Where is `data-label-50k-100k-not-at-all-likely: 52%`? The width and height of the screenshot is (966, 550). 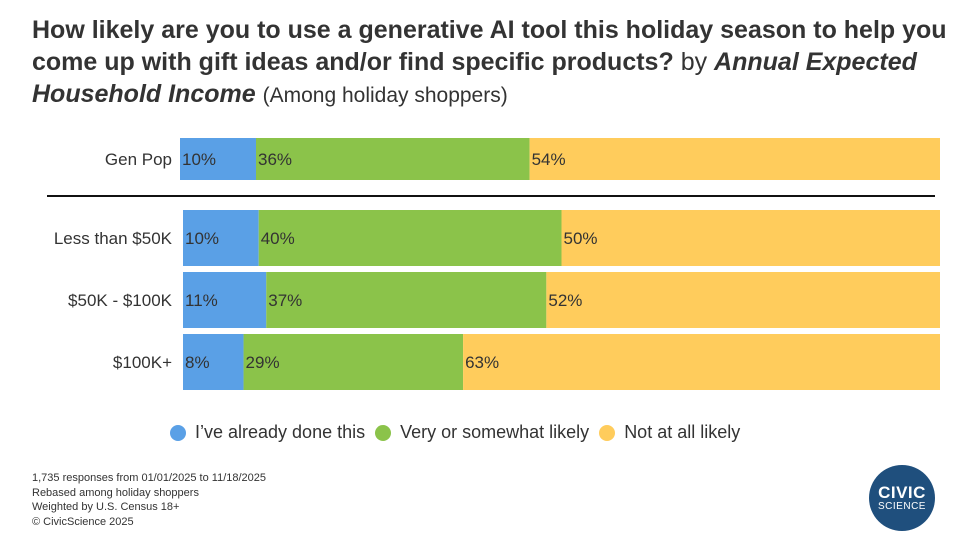 data-label-50k-100k-not-at-all-likely: 52% is located at coordinates (565, 300).